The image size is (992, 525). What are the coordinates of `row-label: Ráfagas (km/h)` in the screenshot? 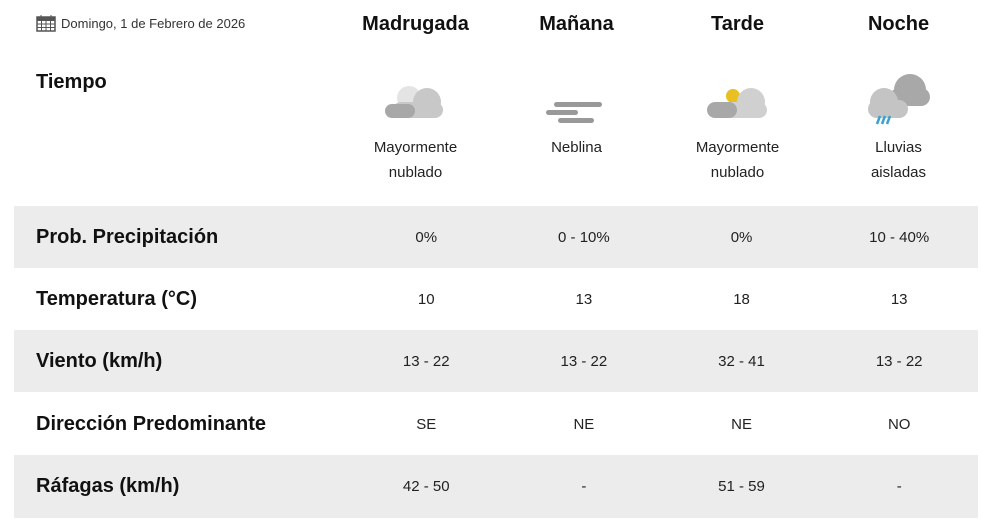 It's located at (108, 486).